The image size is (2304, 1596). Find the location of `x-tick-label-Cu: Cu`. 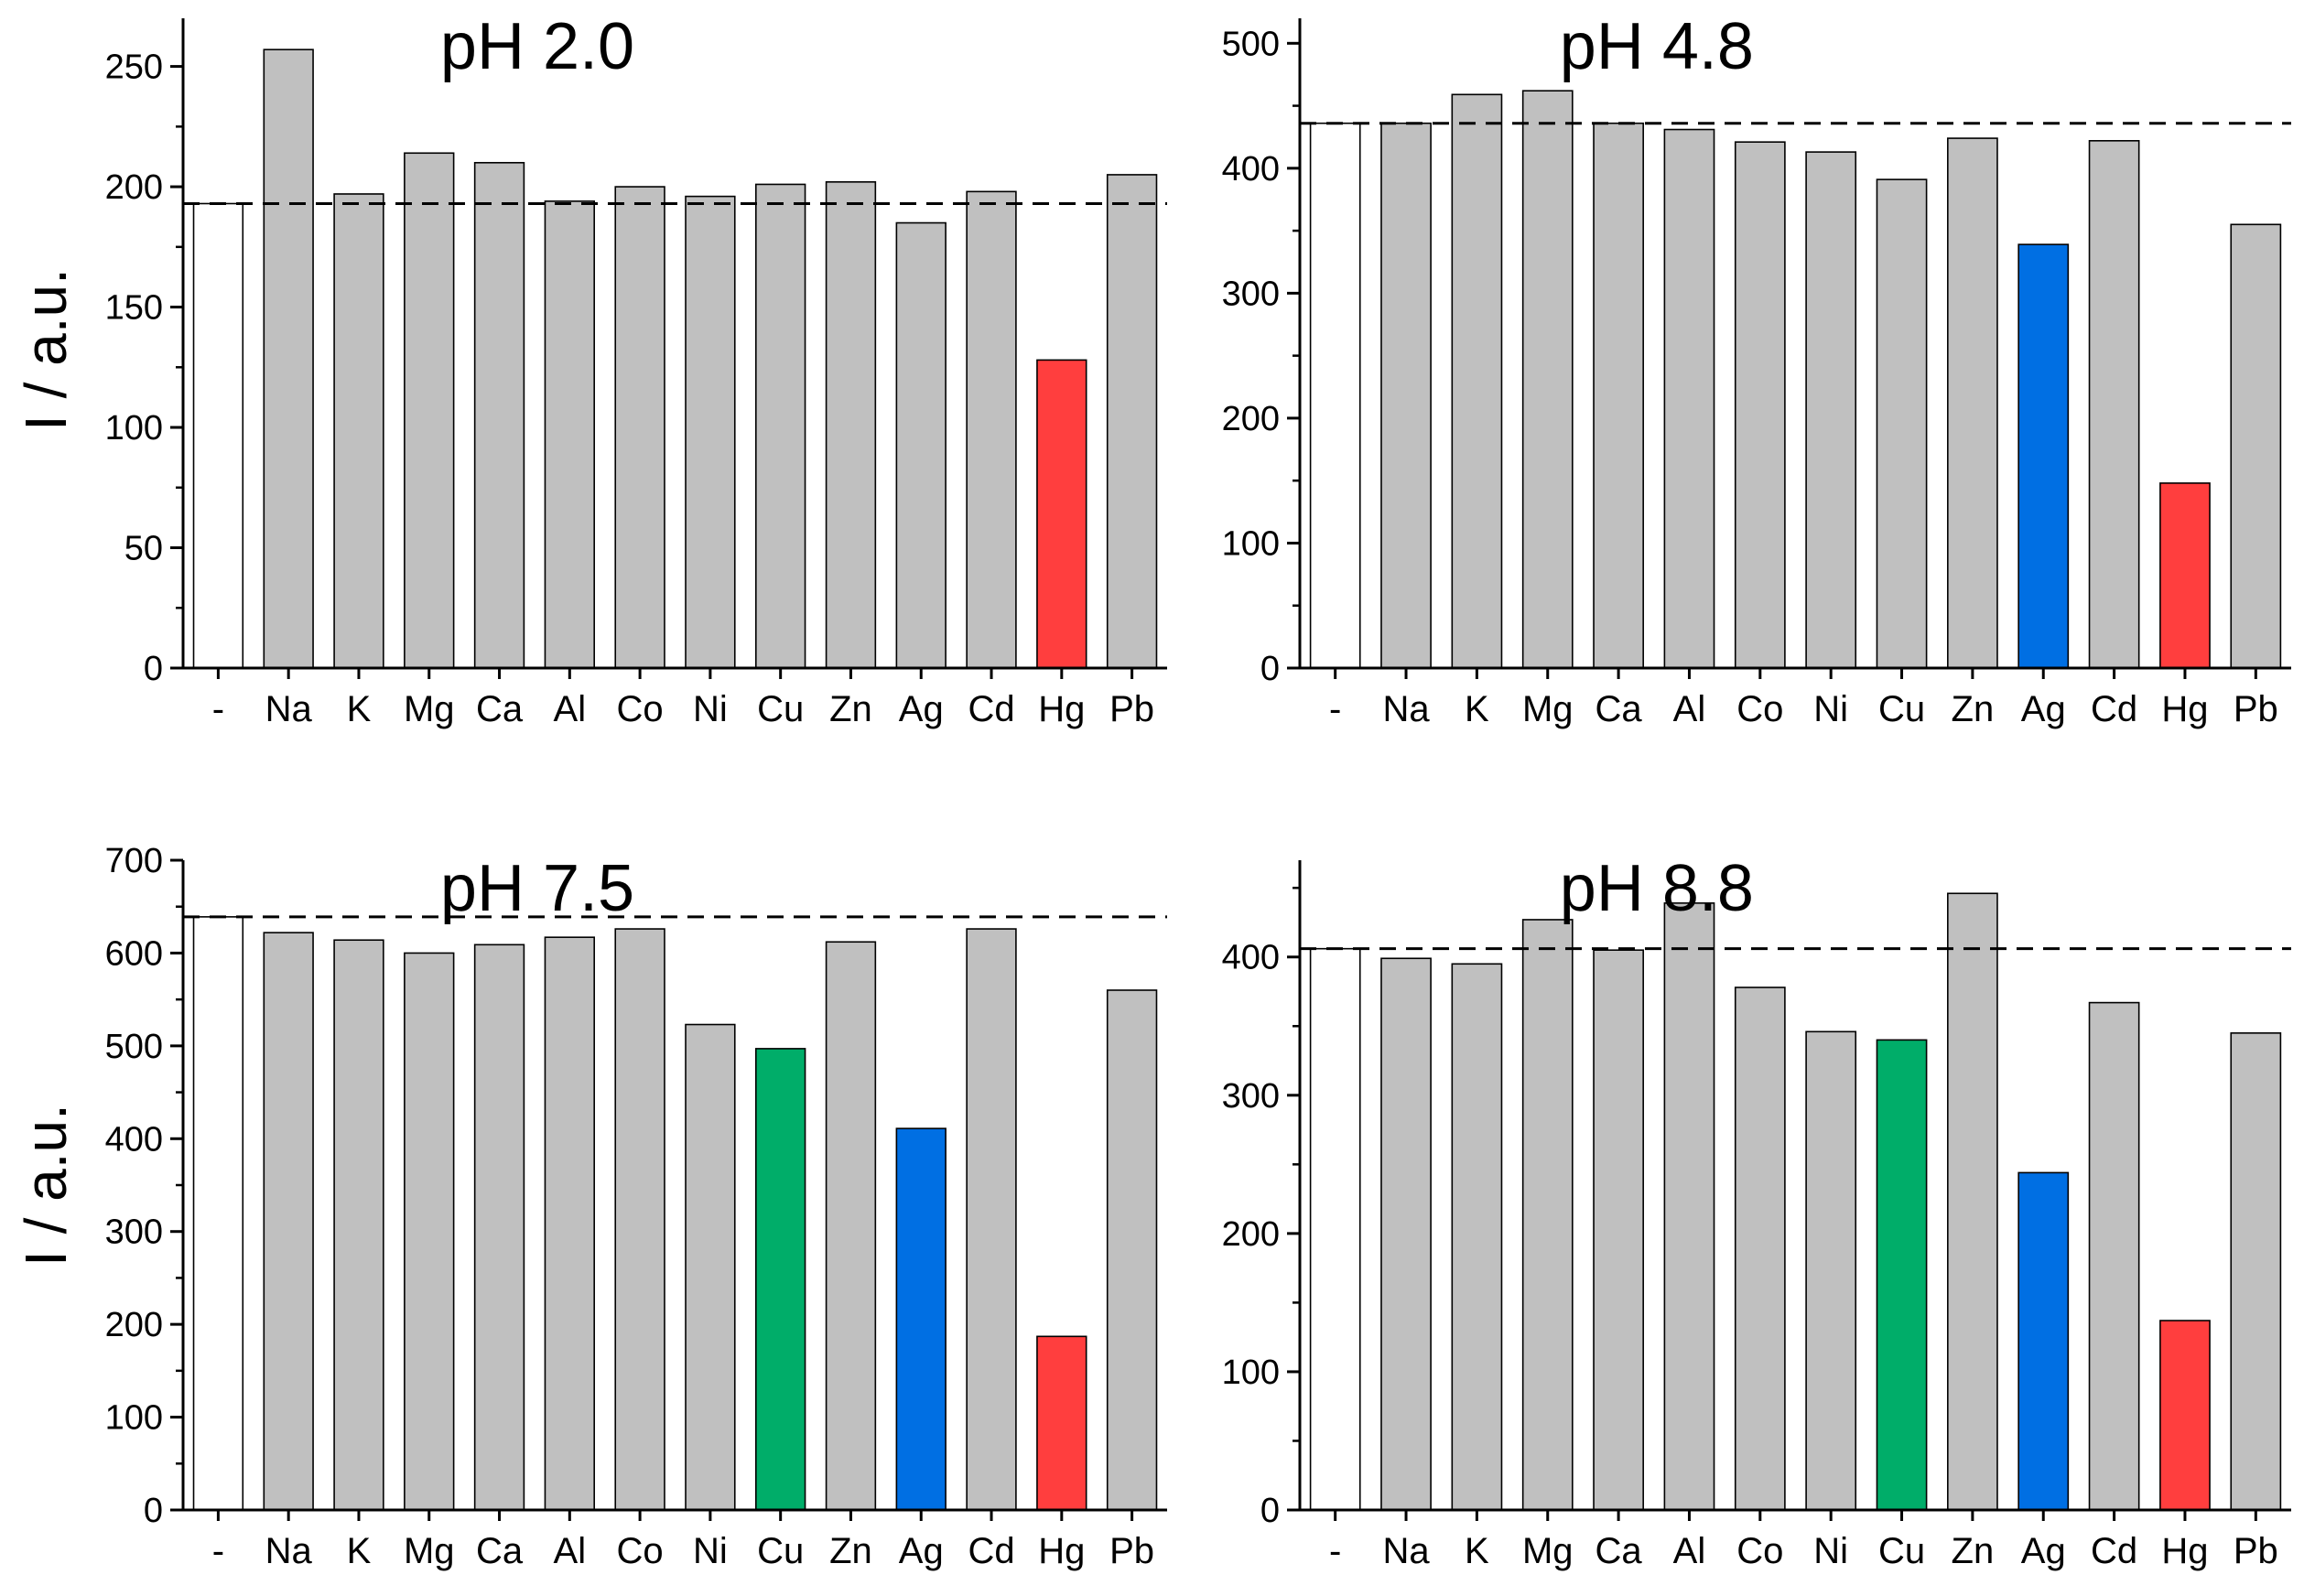

x-tick-label-Cu: Cu is located at coordinates (780, 709).